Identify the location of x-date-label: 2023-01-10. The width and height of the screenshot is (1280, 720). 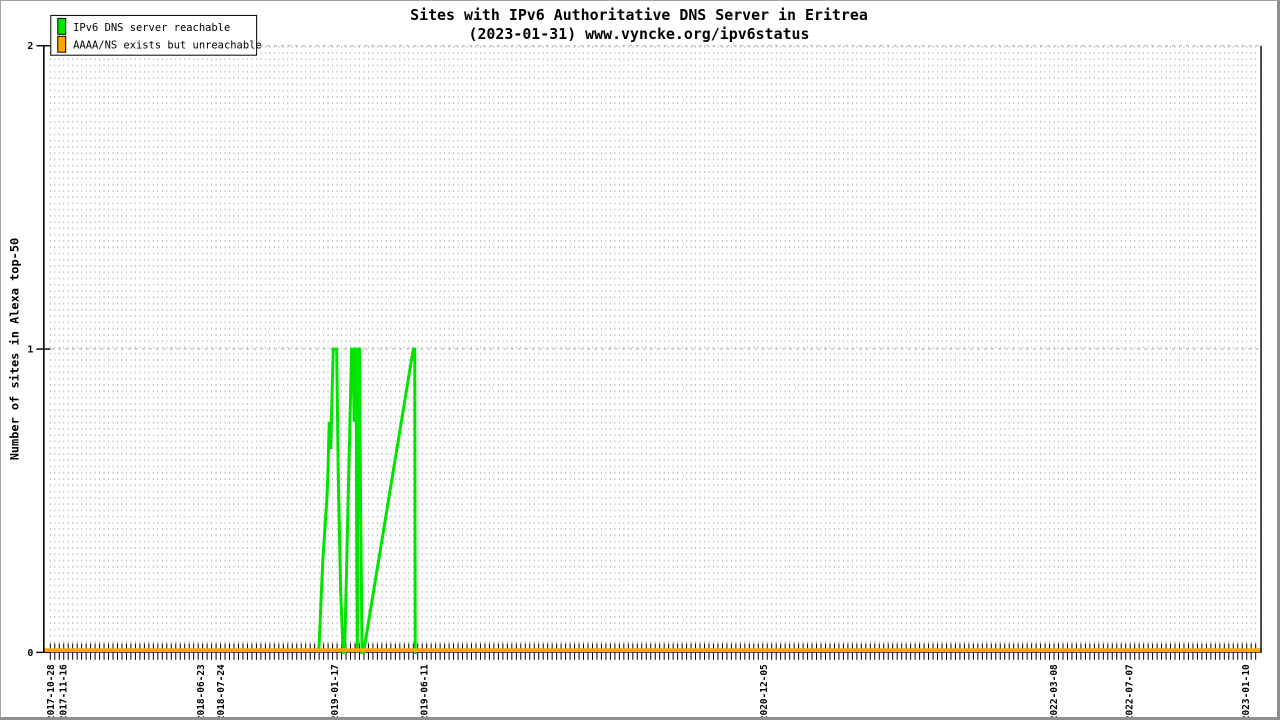
(1246, 690).